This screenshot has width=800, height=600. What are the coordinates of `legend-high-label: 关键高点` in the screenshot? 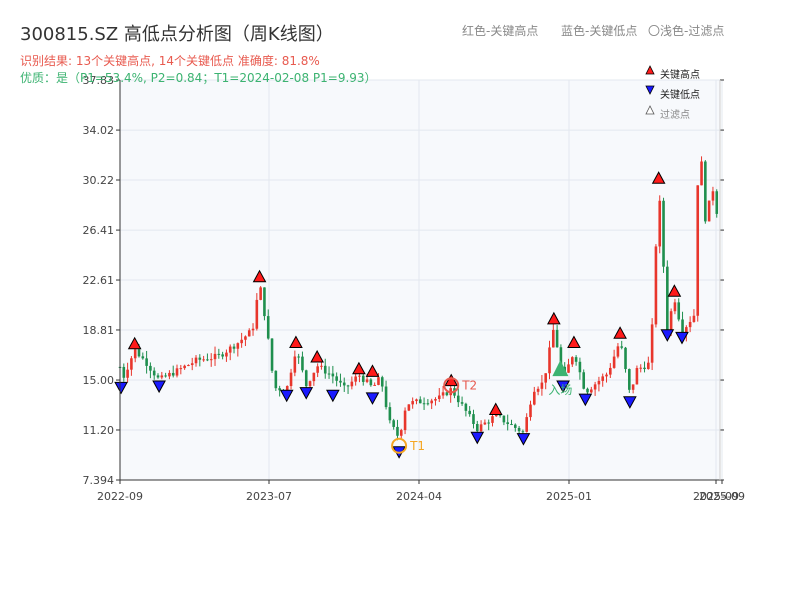 It's located at (680, 75).